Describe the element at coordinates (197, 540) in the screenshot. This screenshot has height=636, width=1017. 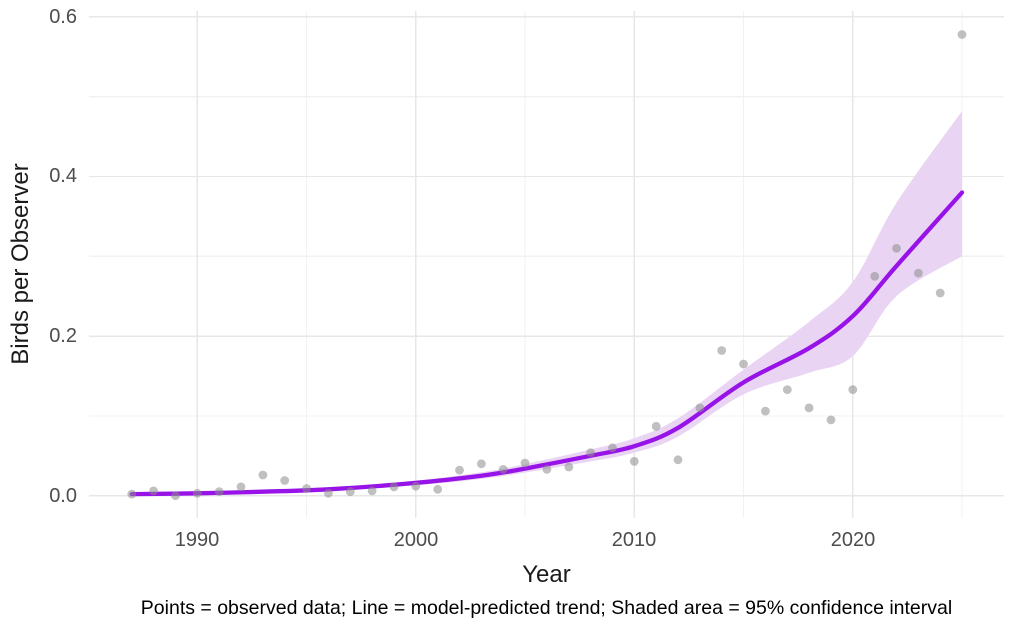
I see `x-tick-label: 1990` at that location.